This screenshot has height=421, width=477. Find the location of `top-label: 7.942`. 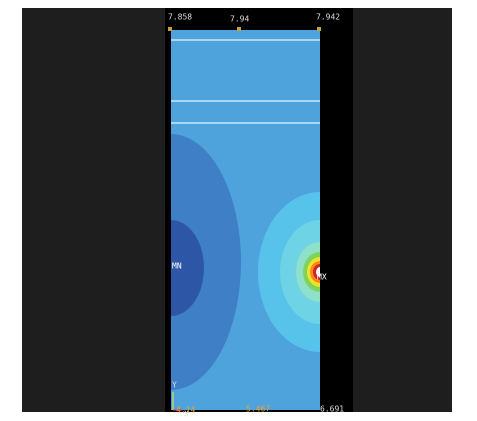

top-label: 7.942 is located at coordinates (328, 17).